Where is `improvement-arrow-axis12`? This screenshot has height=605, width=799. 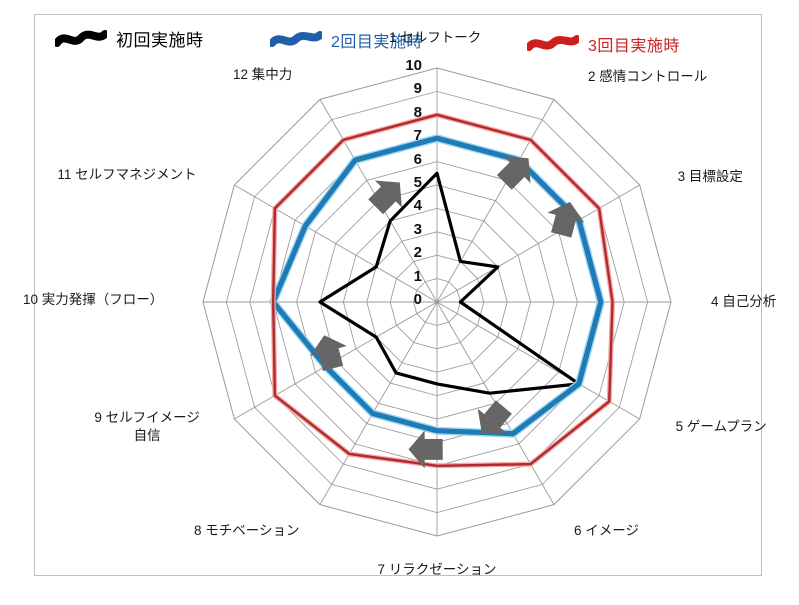 improvement-arrow-axis12 is located at coordinates (385, 197).